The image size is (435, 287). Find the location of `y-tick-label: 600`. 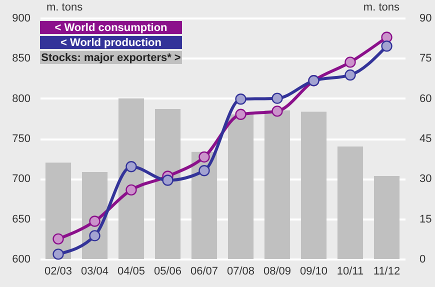

y-tick-label: 600 is located at coordinates (21, 260).